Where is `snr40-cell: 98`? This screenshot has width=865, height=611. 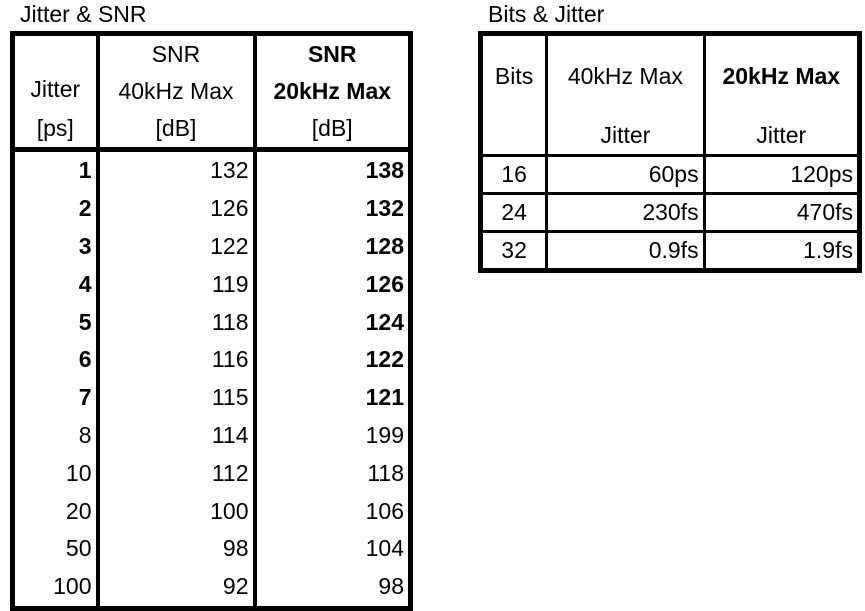
snr40-cell: 98 is located at coordinates (175, 548).